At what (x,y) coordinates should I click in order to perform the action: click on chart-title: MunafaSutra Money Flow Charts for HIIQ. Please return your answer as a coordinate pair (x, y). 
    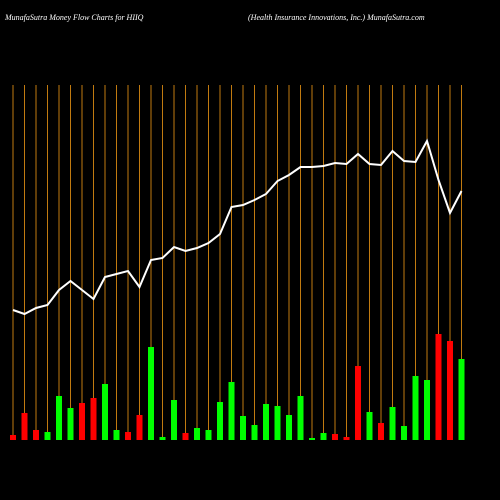
    Looking at the image, I should click on (74, 17).